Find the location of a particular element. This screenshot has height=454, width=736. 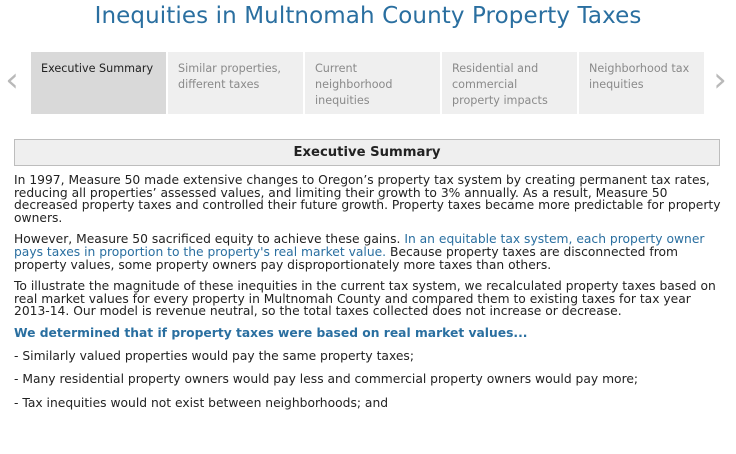

tab-label: Neighborhood tax inequities is located at coordinates (639, 76).